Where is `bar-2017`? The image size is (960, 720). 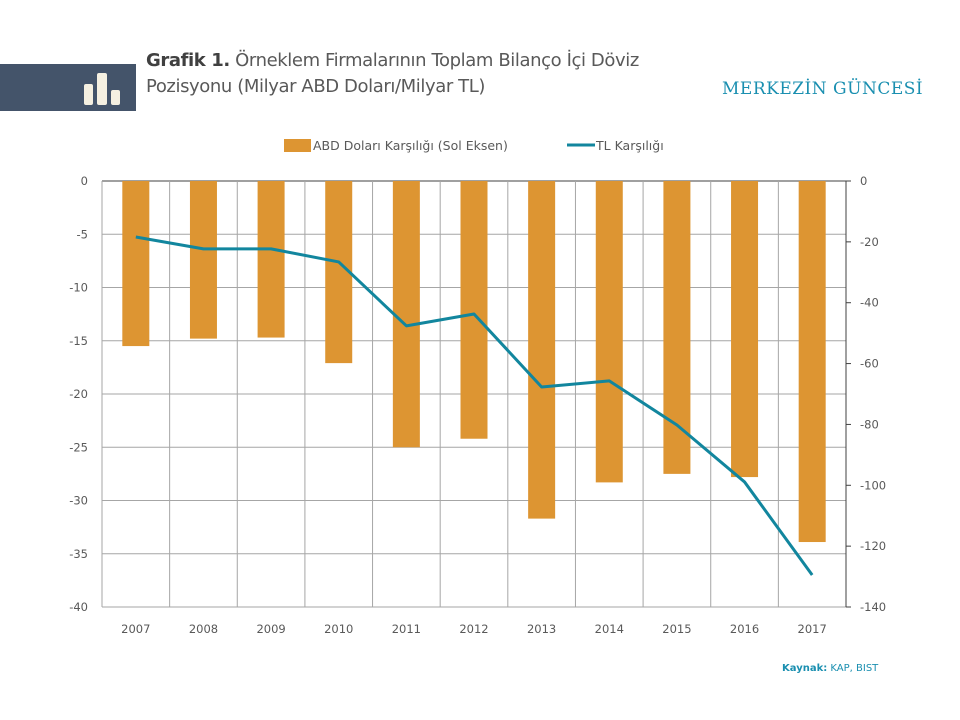 bar-2017 is located at coordinates (812, 362).